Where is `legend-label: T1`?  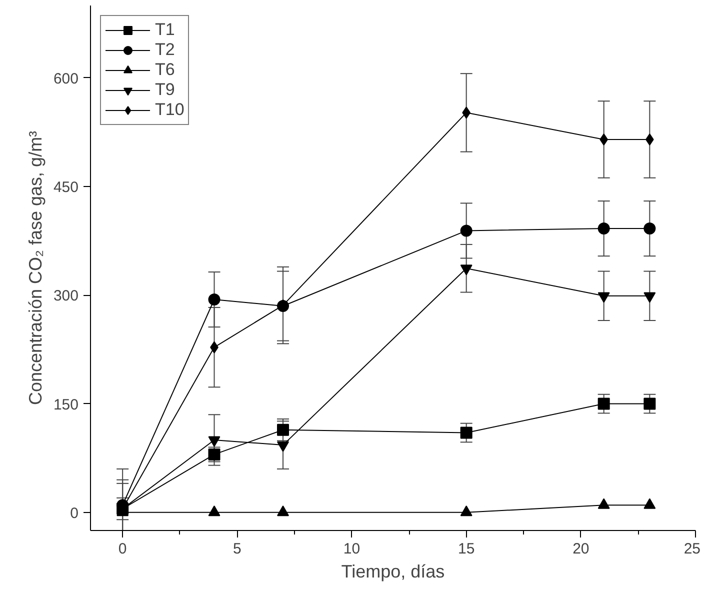
legend-label: T1 is located at coordinates (165, 30).